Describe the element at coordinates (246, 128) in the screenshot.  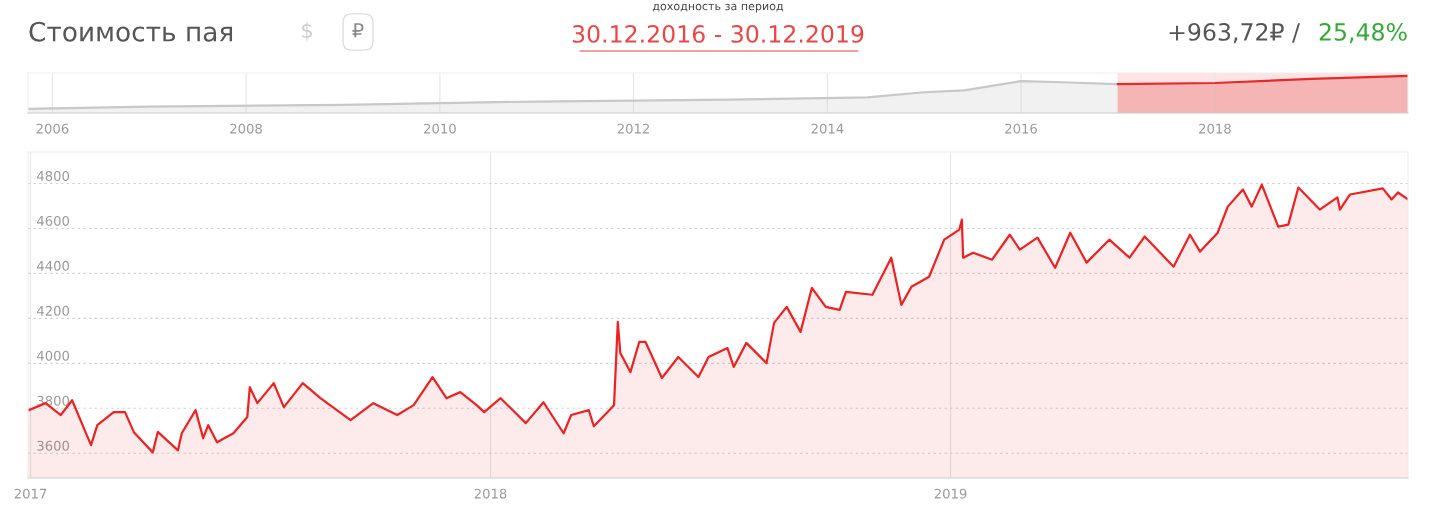
I see `x-tick-label: 2008` at that location.